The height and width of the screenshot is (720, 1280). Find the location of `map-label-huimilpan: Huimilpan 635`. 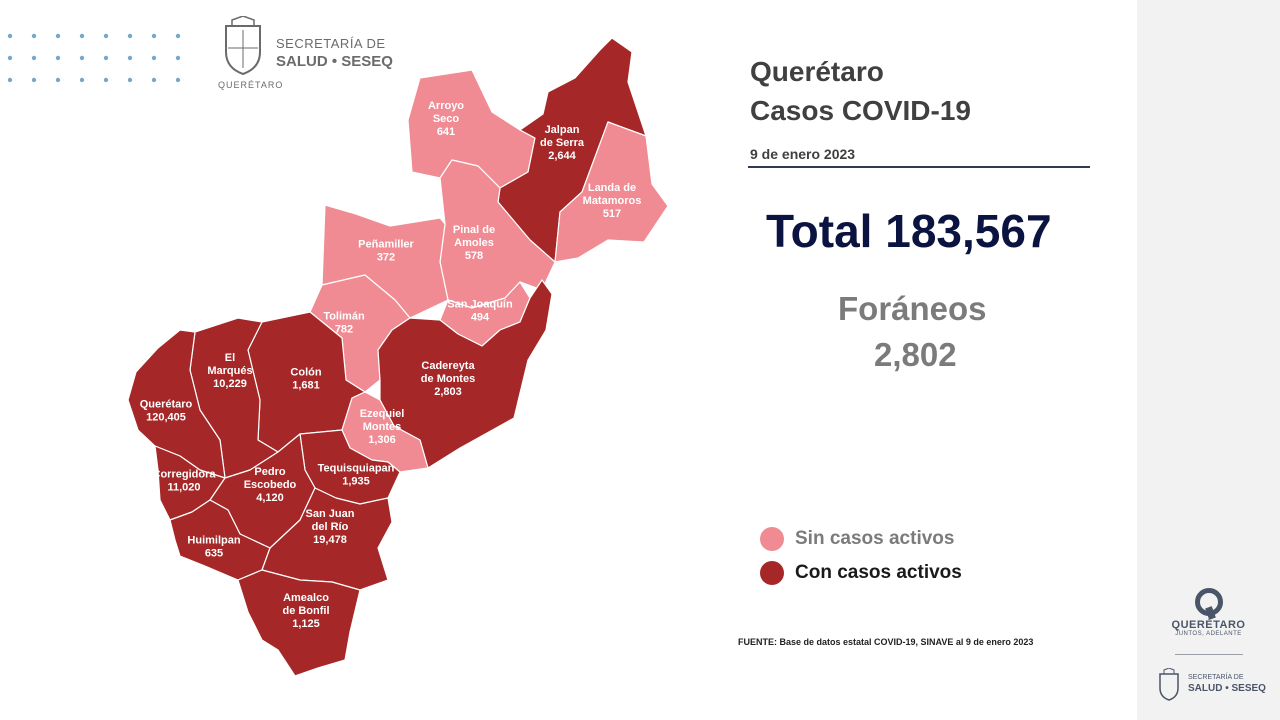

map-label-huimilpan: Huimilpan 635 is located at coordinates (213, 547).